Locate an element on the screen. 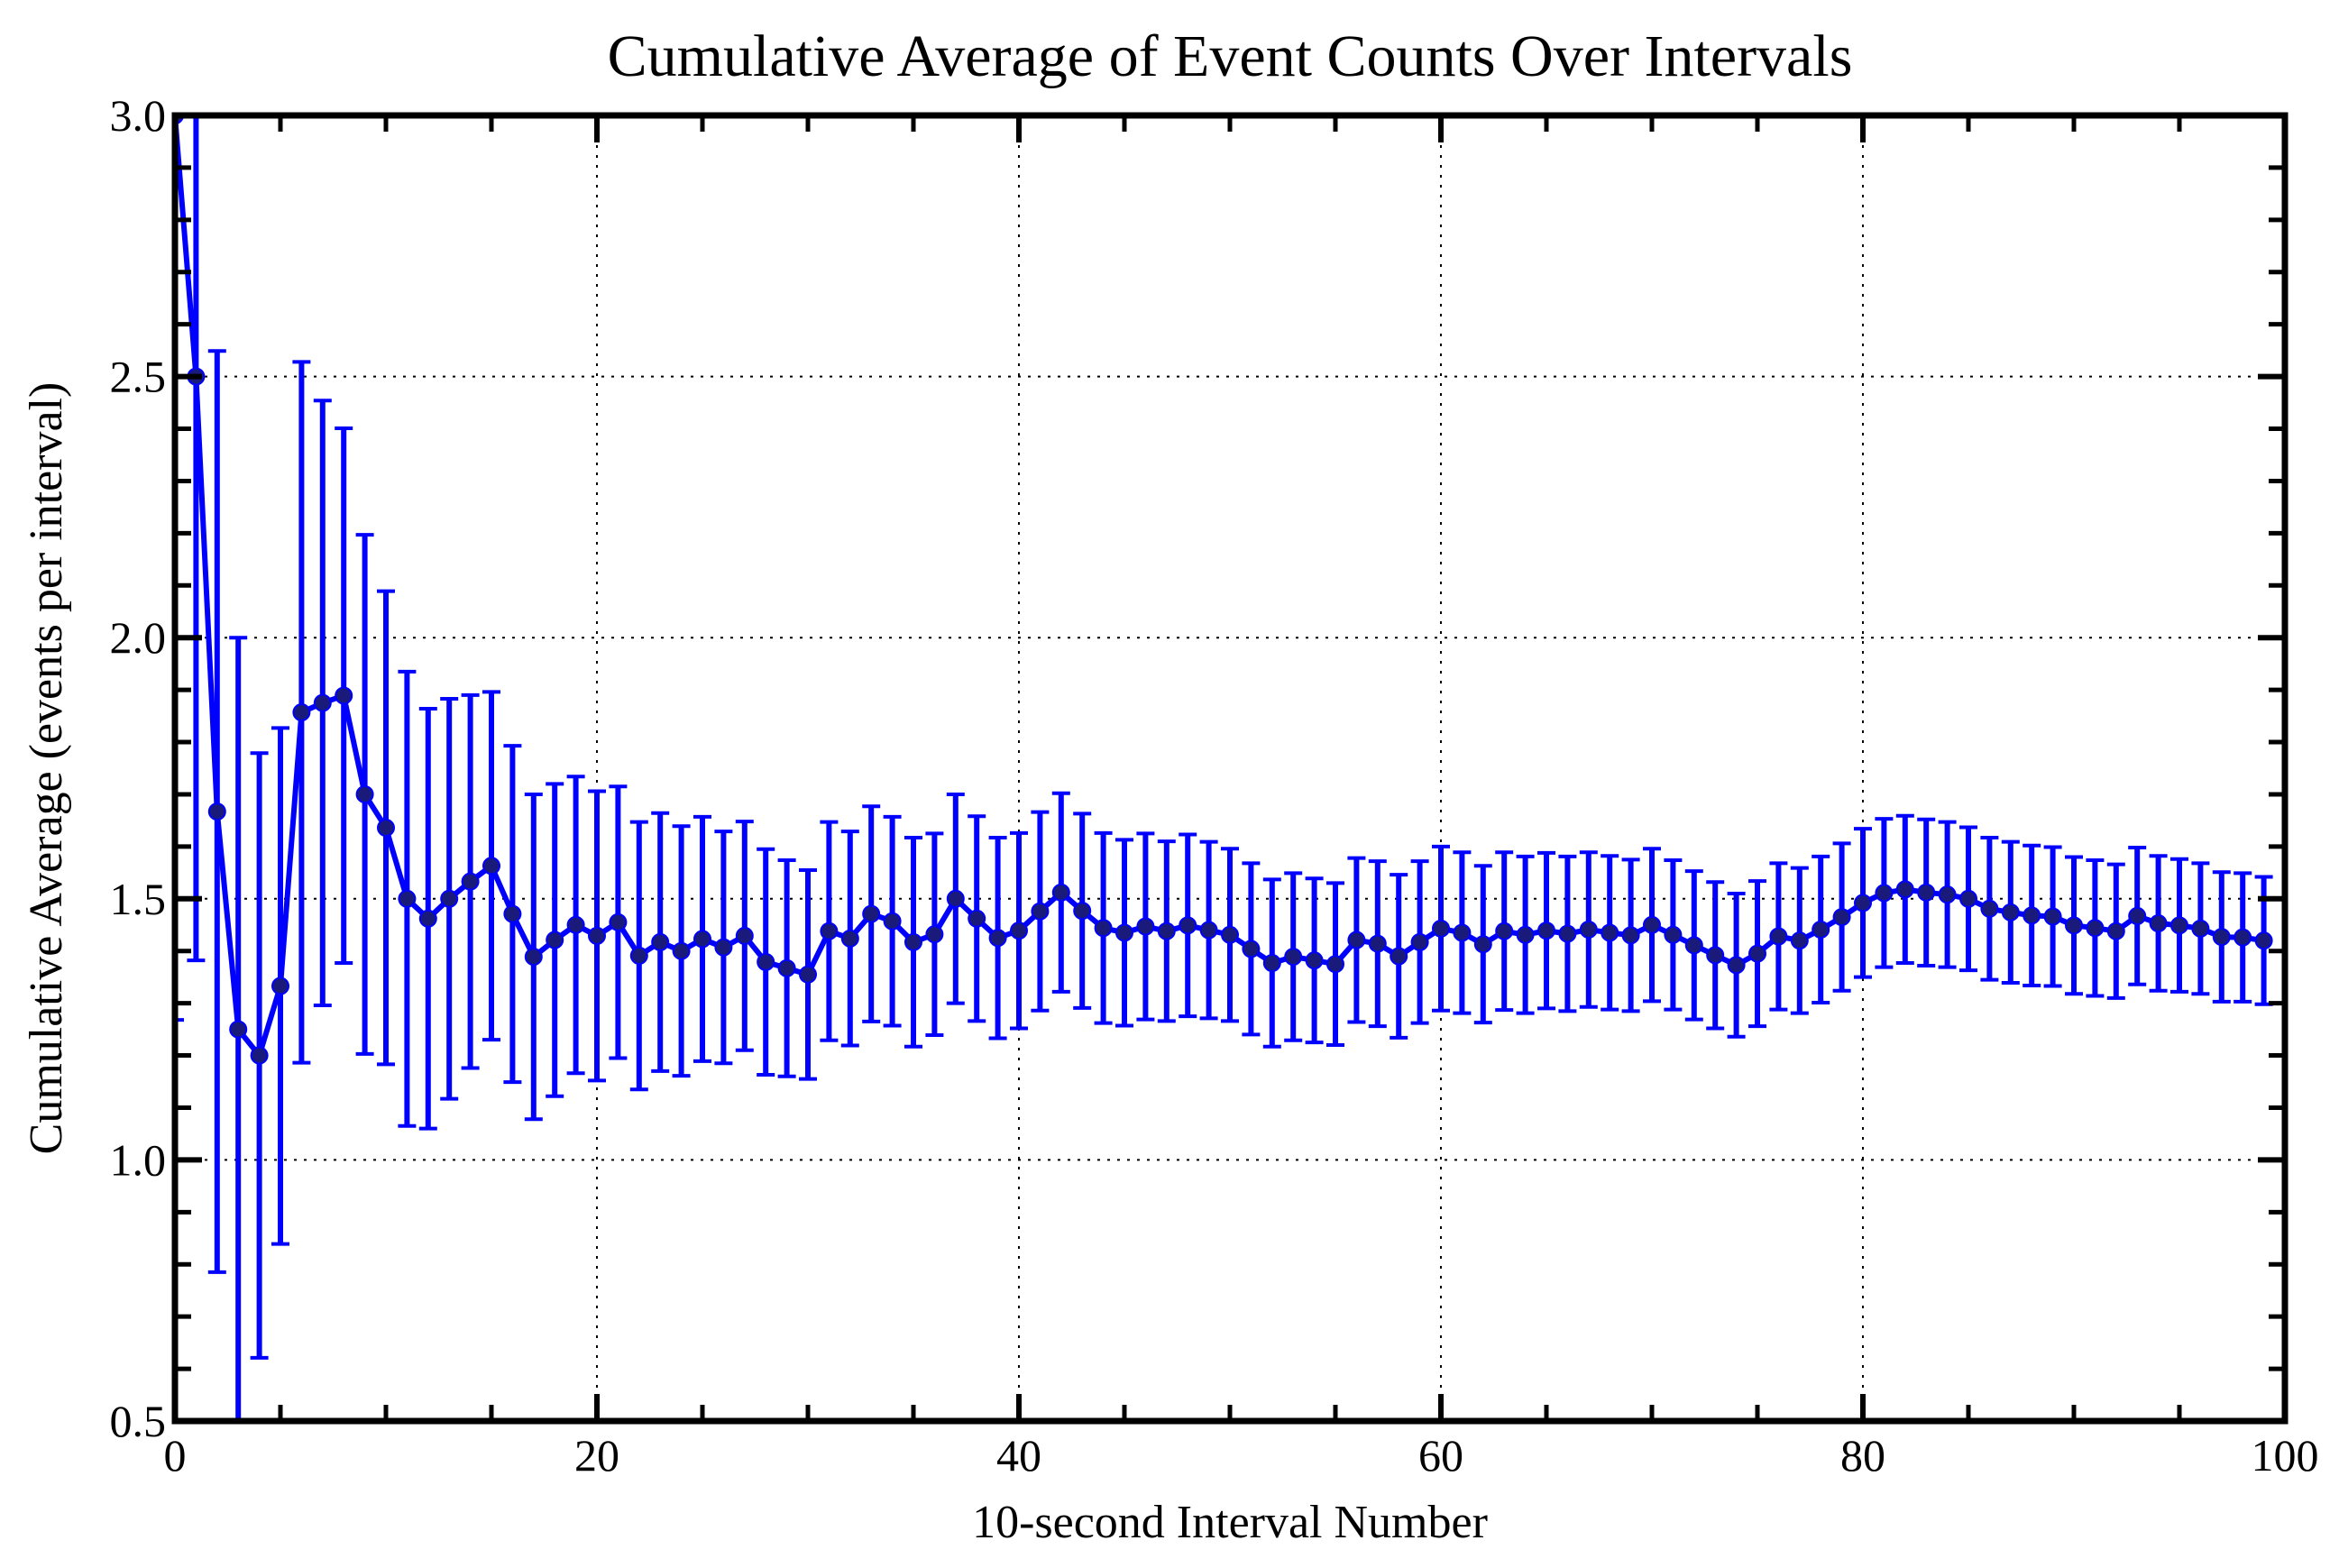 The width and height of the screenshot is (2339, 1568). y-tick-label: 3.0 is located at coordinates (138, 115).